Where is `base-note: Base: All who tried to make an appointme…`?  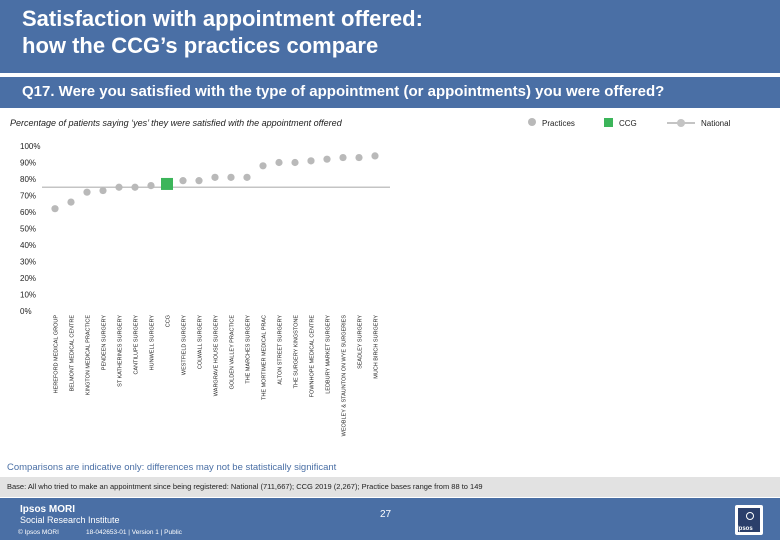
base-note: Base: All who tried to make an appointme… is located at coordinates (245, 486).